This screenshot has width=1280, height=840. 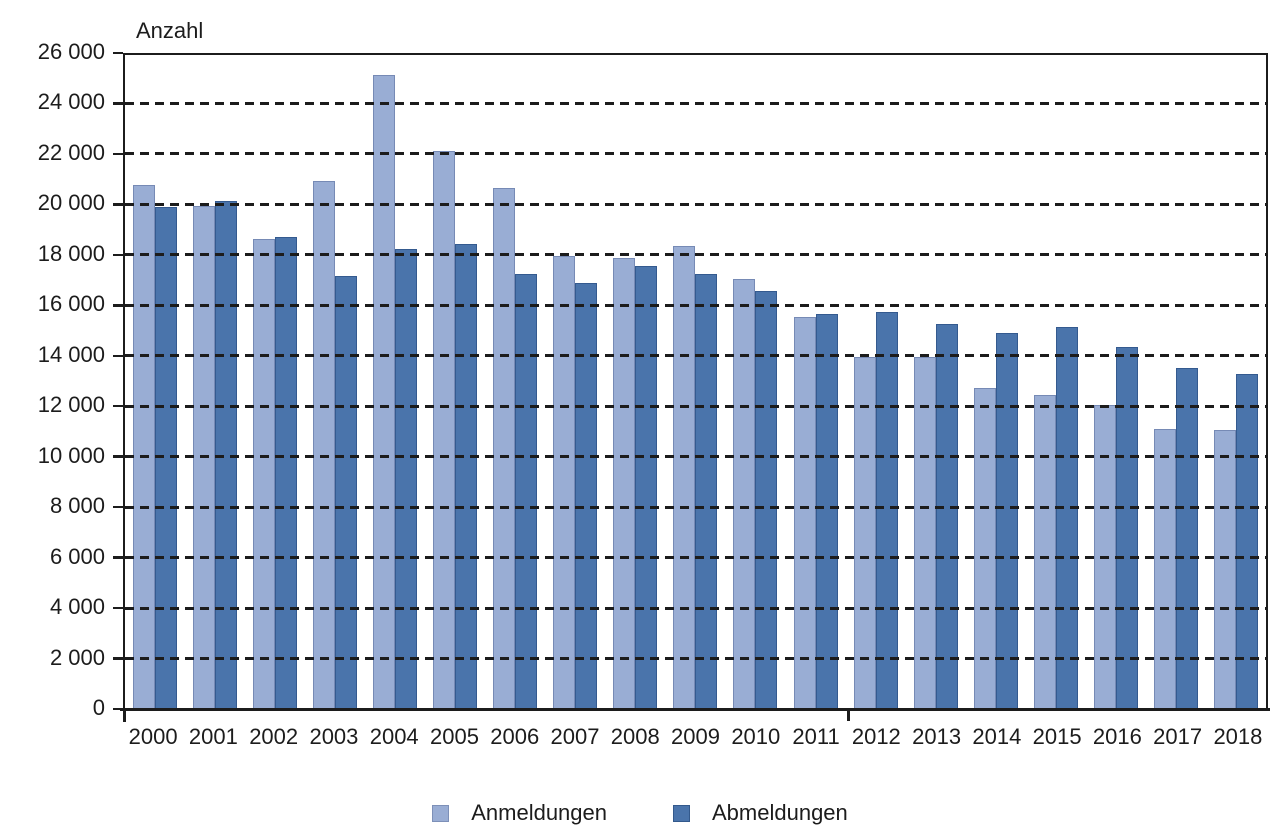 What do you see at coordinates (848, 716) in the screenshot?
I see `x-axis-tick` at bounding box center [848, 716].